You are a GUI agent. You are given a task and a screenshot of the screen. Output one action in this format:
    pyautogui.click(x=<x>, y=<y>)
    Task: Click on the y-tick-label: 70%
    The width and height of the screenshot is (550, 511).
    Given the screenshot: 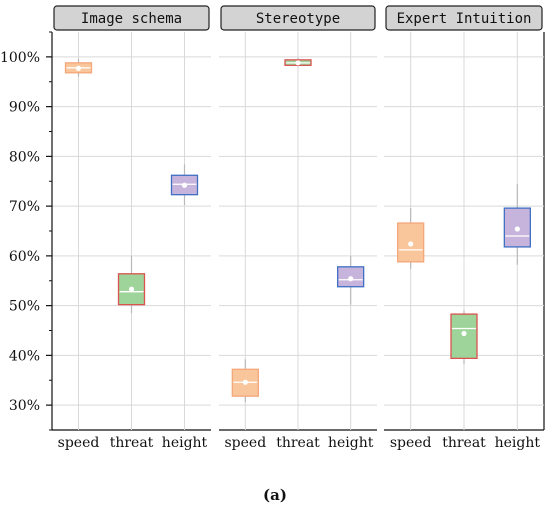 What is the action you would take?
    pyautogui.click(x=24, y=207)
    